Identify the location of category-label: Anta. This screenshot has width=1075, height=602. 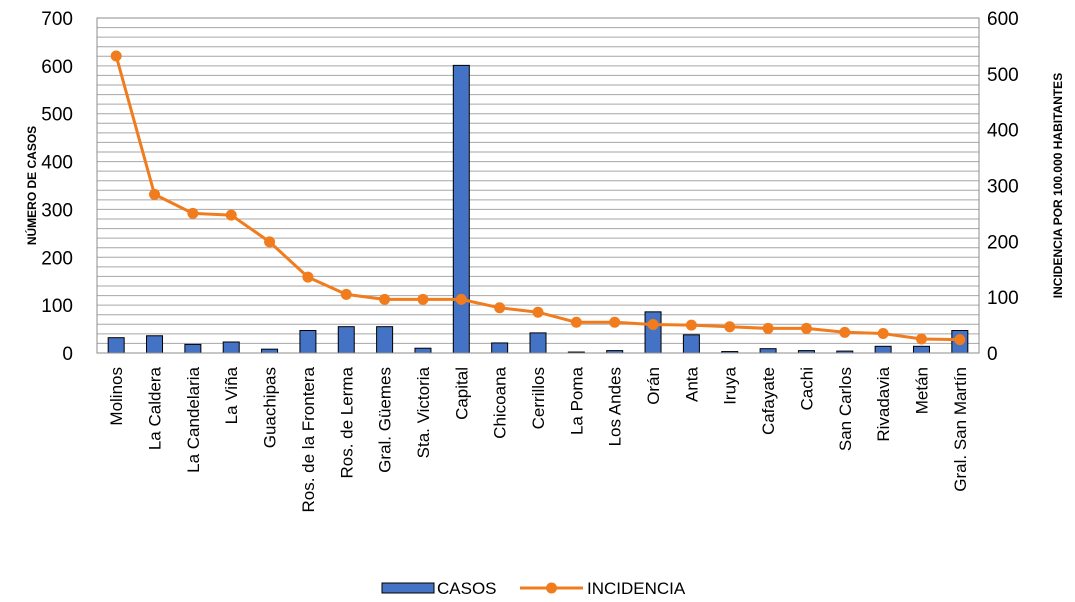
(691, 384).